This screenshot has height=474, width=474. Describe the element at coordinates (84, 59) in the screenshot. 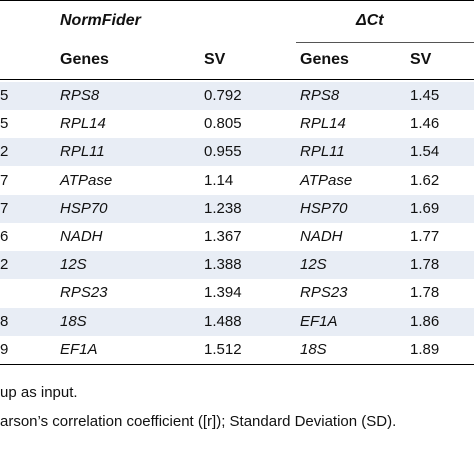

I see `subheader-genes-normfider: Genes` at that location.